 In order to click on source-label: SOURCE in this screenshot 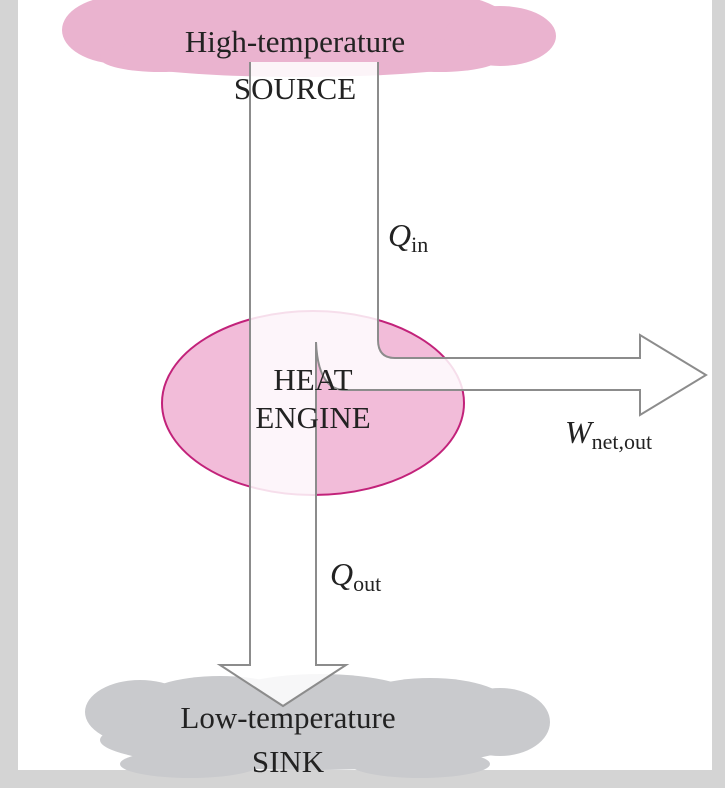, I will do `click(295, 88)`.